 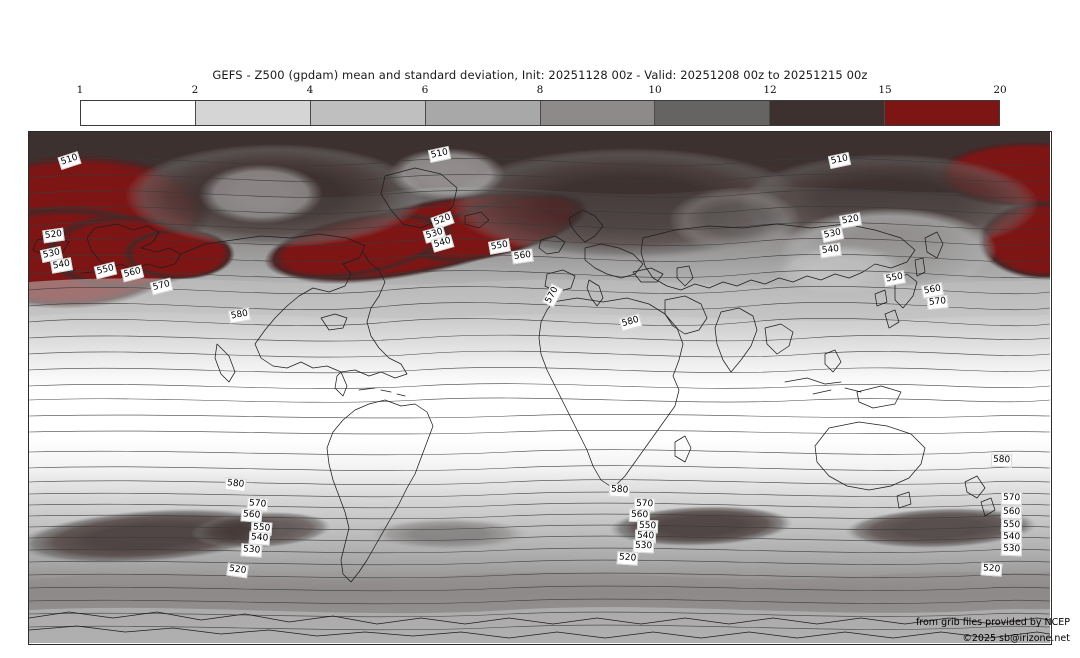 I want to click on colorbar-tick-2: 2, so click(x=195, y=90).